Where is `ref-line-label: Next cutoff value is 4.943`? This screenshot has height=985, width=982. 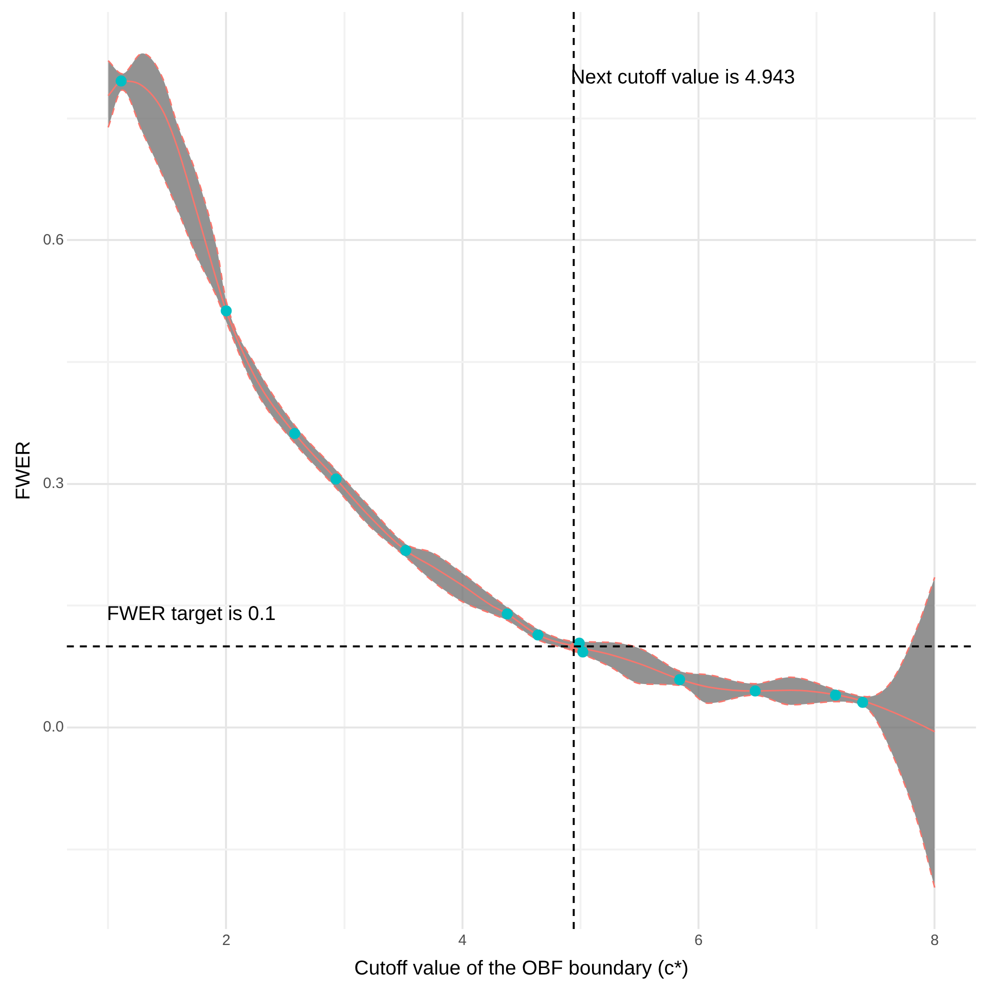
ref-line-label: Next cutoff value is 4.943 is located at coordinates (682, 77).